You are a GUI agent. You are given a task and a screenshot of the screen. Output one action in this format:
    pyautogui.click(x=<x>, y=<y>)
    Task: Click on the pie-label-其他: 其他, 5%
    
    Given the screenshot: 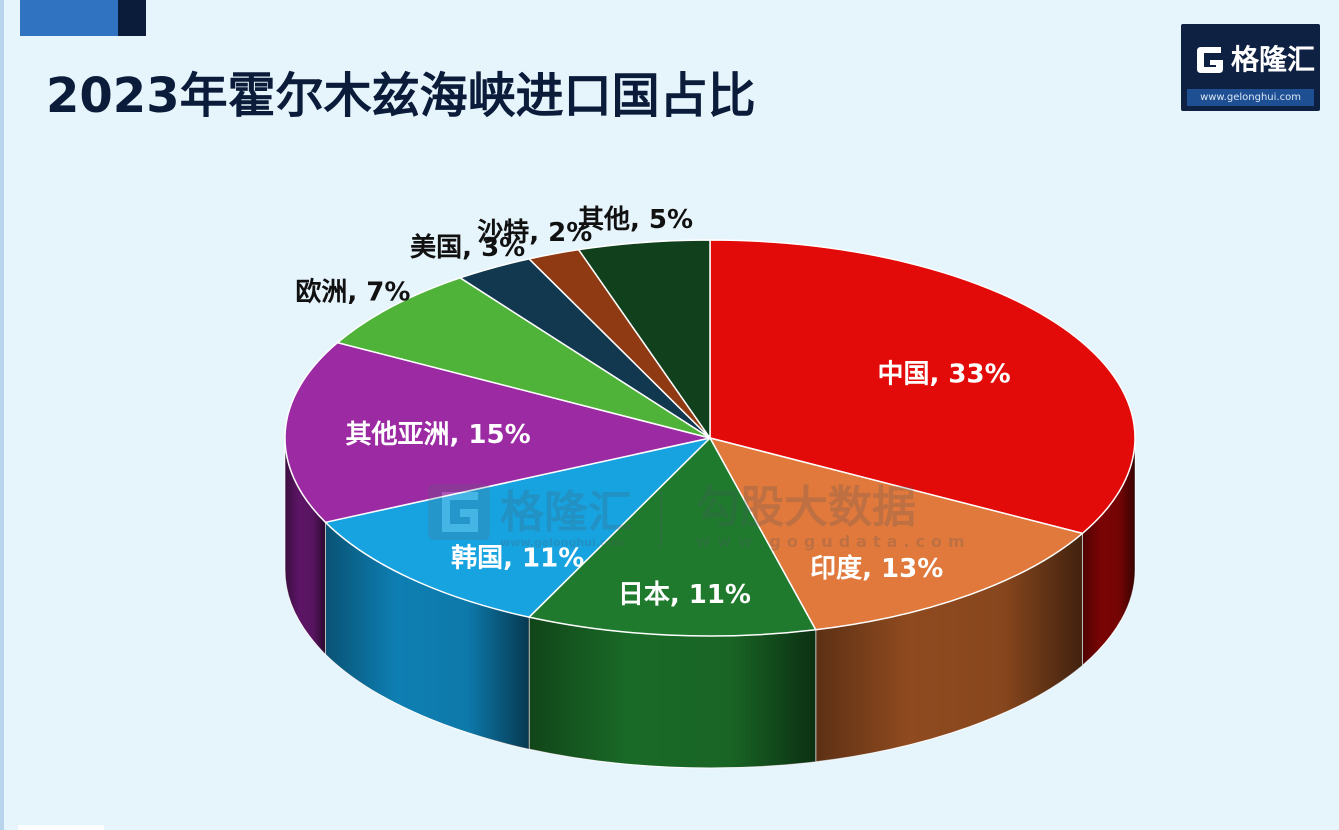 What is the action you would take?
    pyautogui.click(x=635, y=220)
    